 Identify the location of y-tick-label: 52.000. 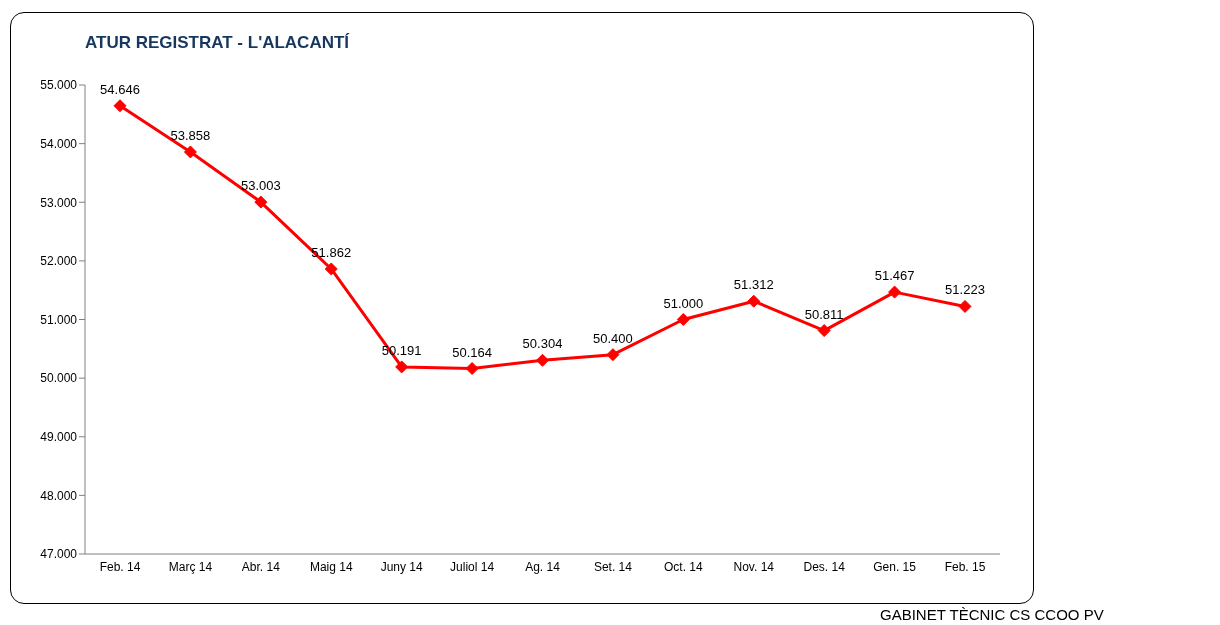
(59, 261).